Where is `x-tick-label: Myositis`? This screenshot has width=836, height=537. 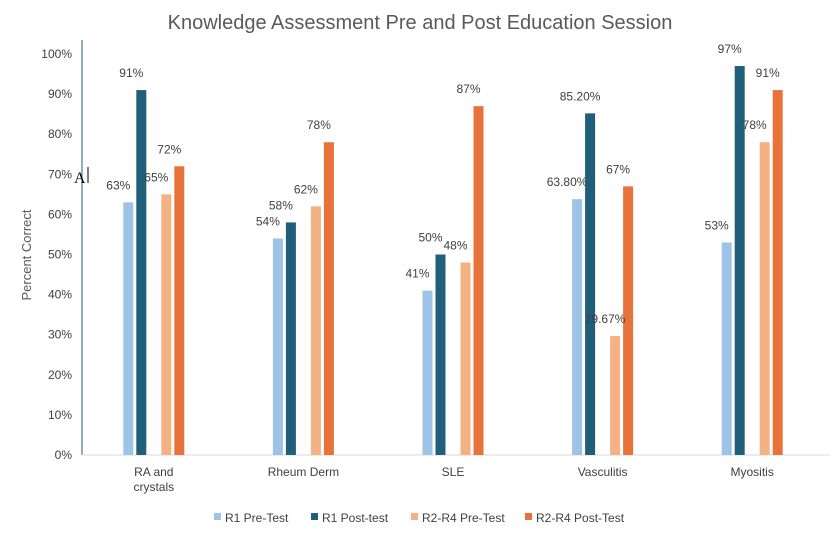 x-tick-label: Myositis is located at coordinates (752, 472).